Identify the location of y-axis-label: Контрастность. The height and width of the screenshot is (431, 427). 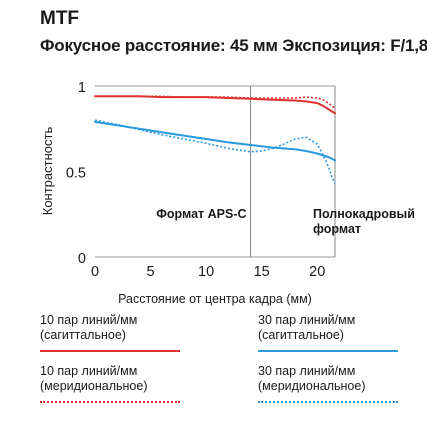
(47, 171).